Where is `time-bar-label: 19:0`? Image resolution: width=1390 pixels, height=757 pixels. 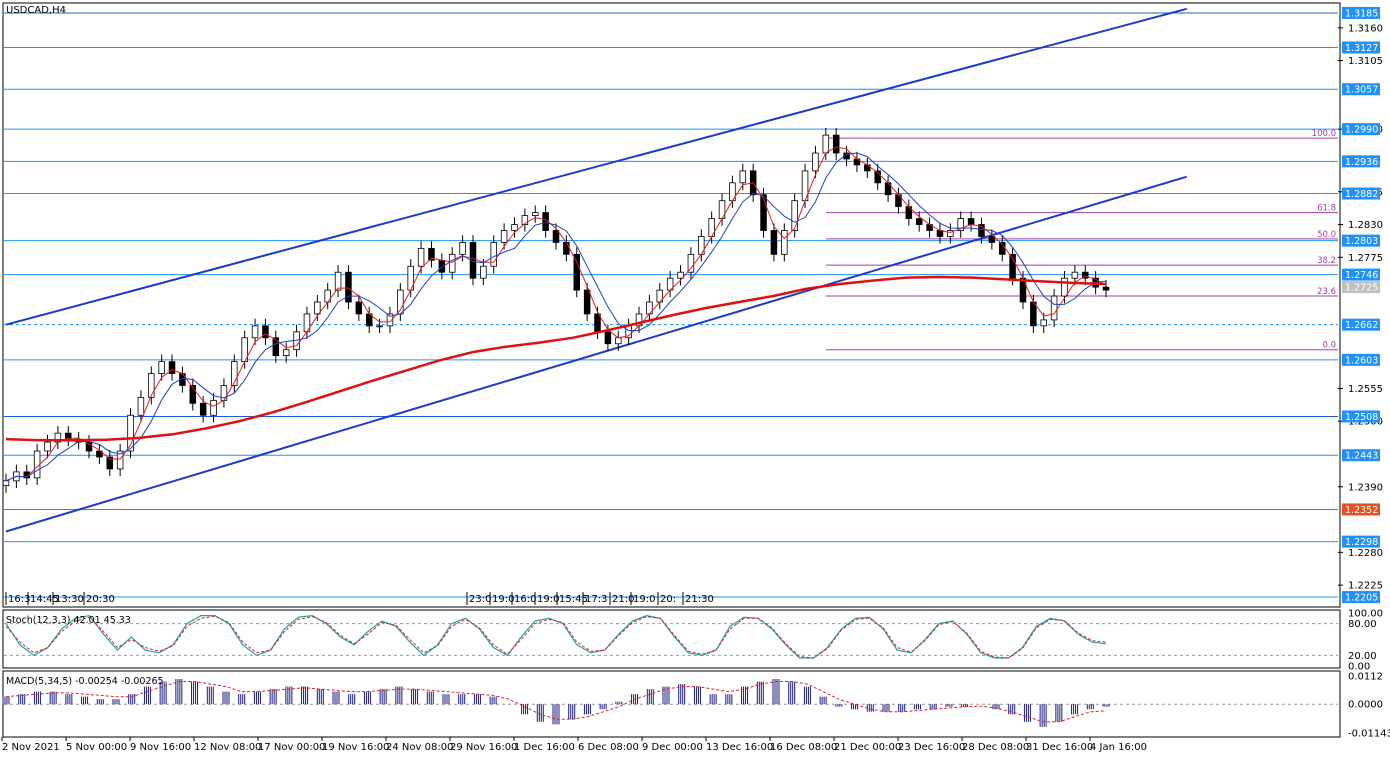
time-bar-label: 19:0 is located at coordinates (503, 599).